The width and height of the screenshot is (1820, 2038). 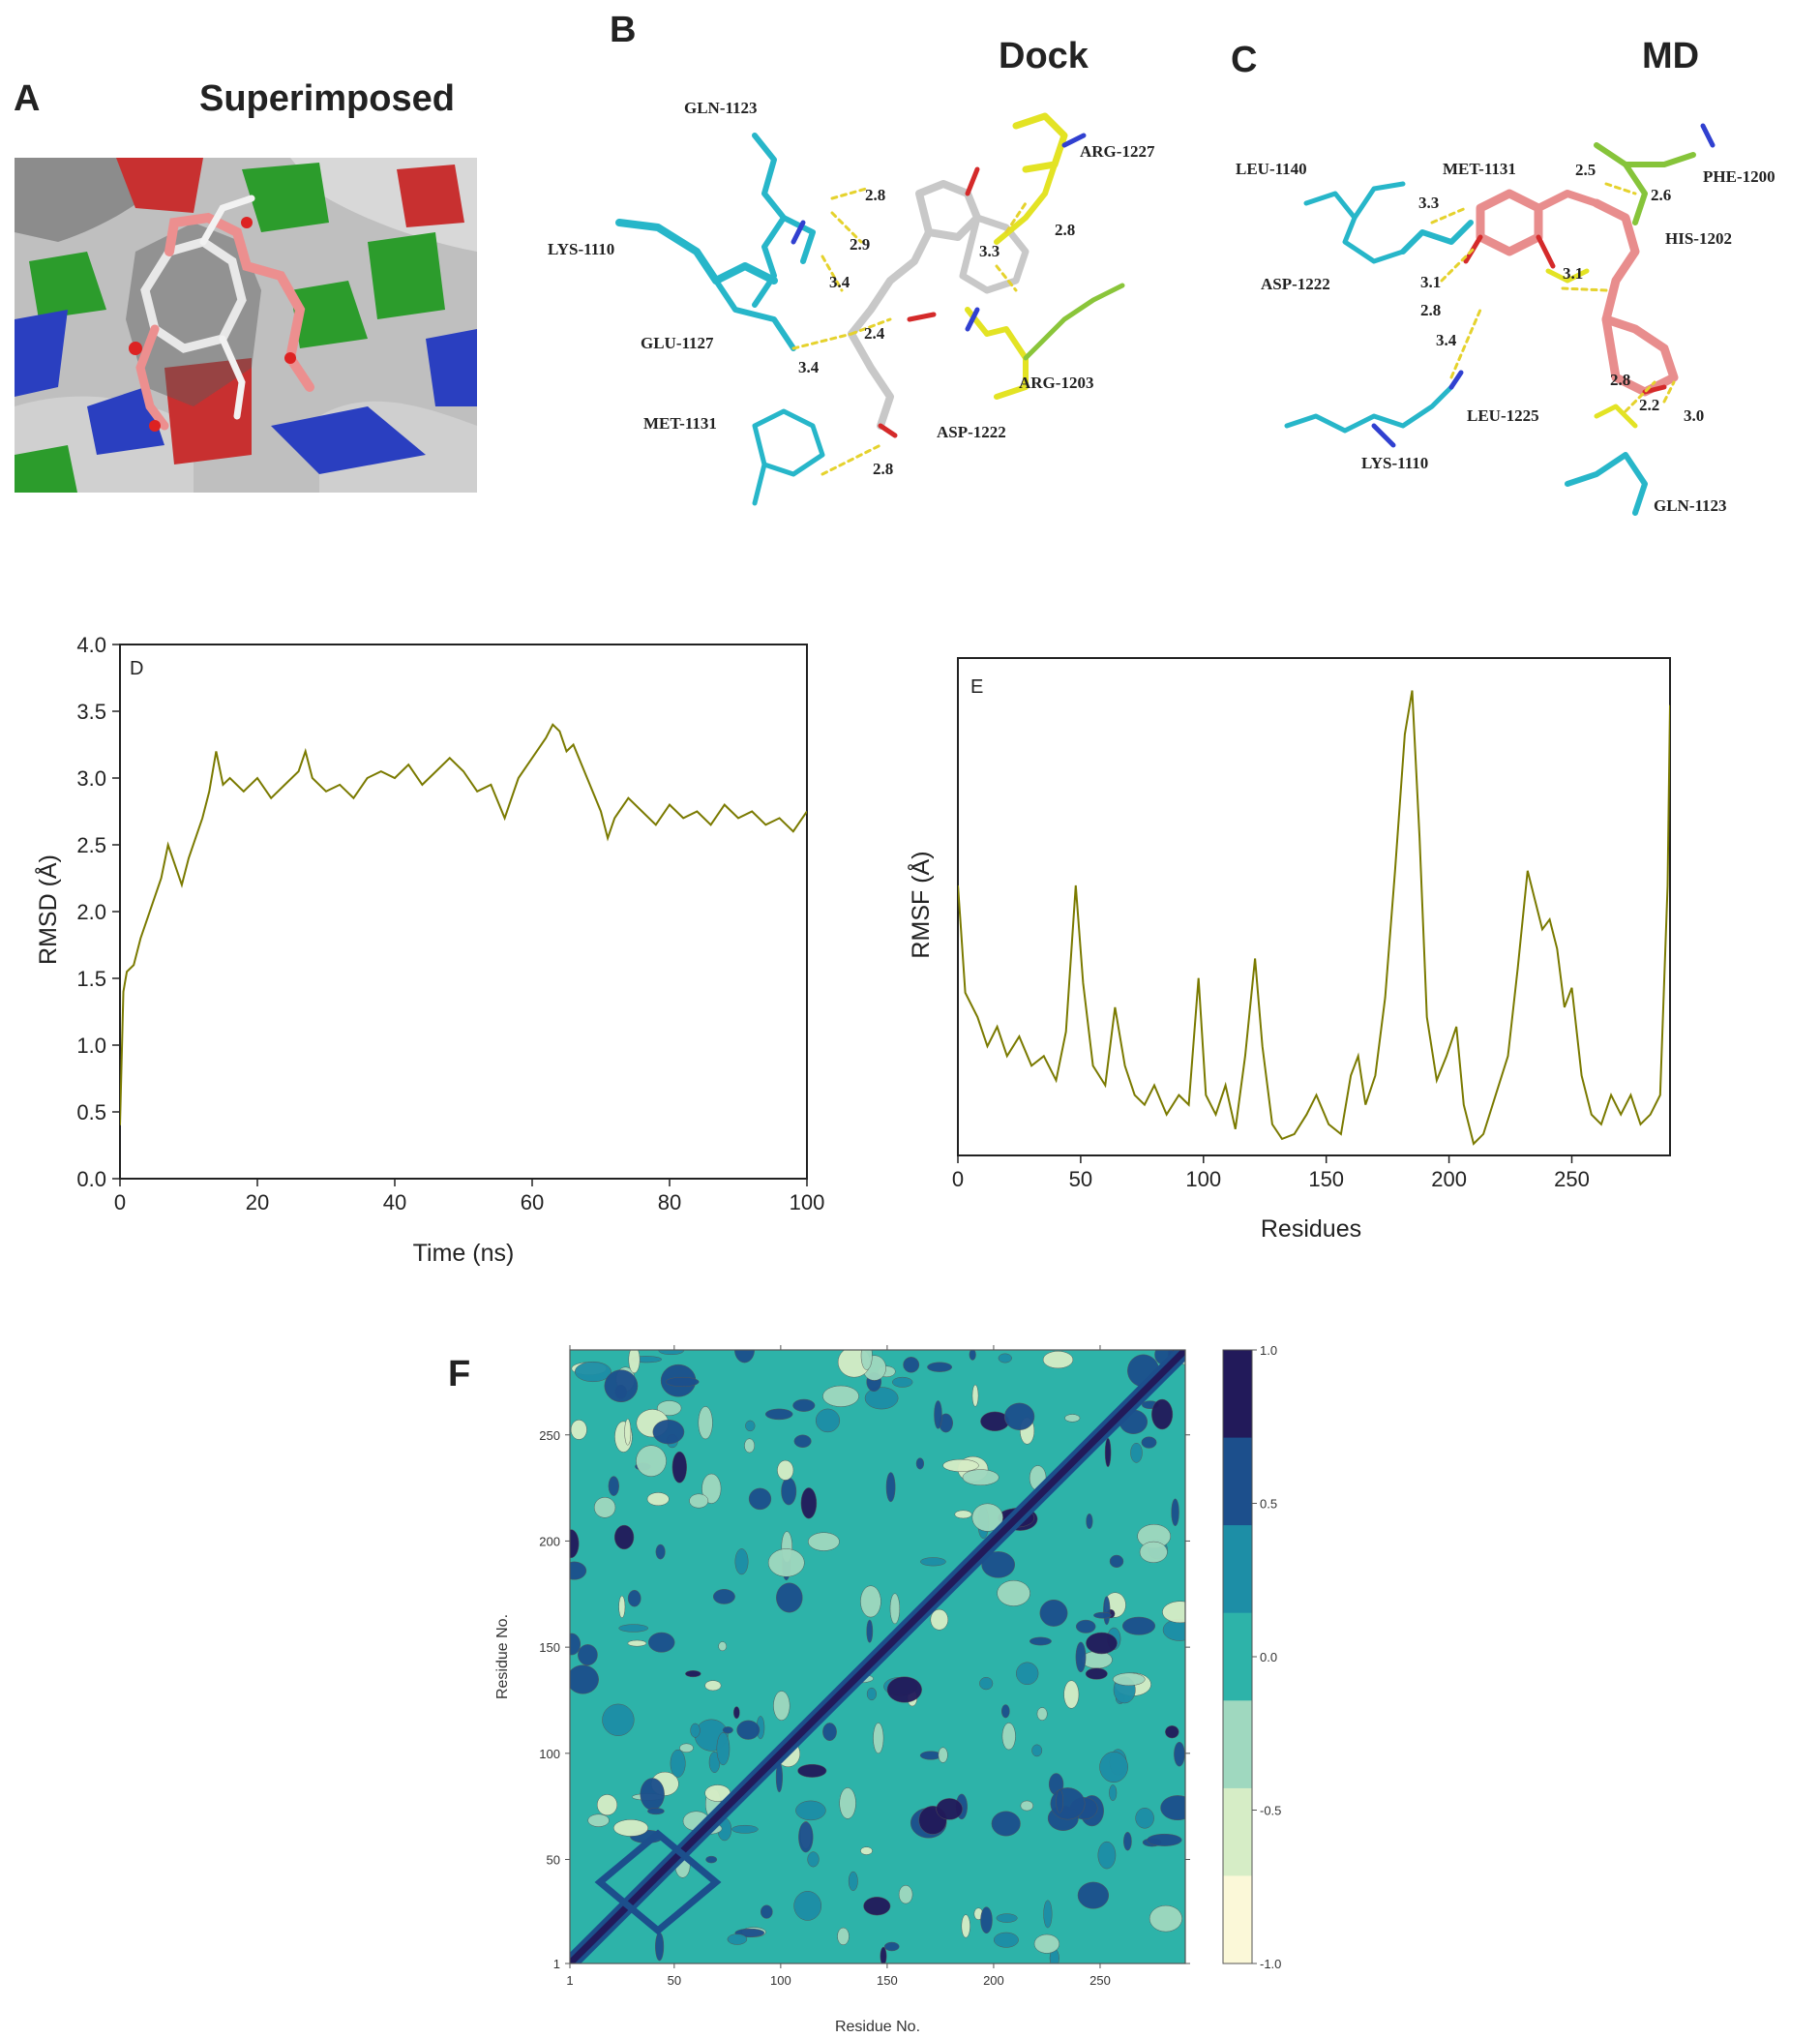 What do you see at coordinates (1269, 1504) in the screenshot?
I see `colorbar-tick-label: 0.5` at bounding box center [1269, 1504].